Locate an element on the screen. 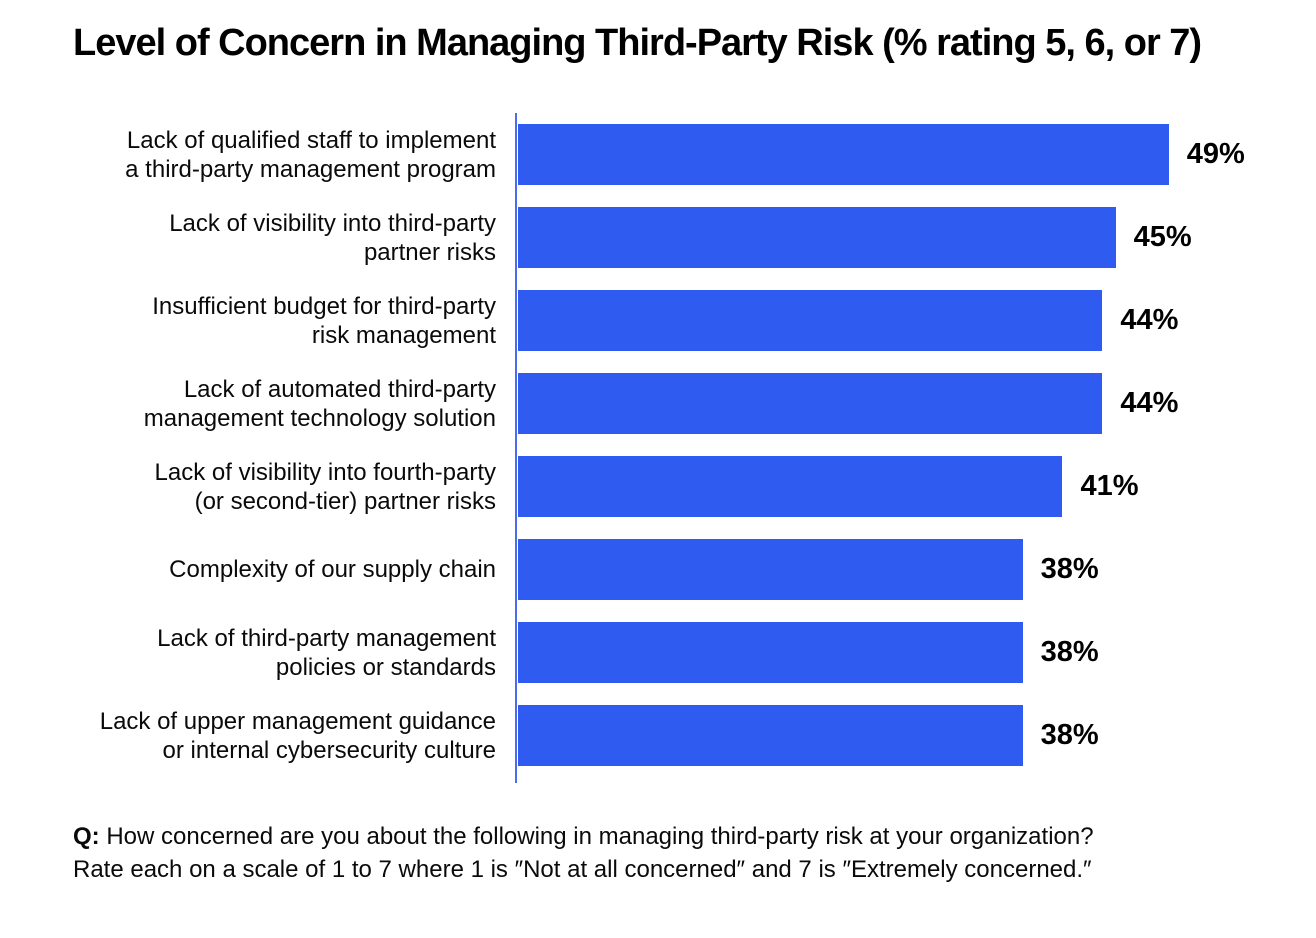 This screenshot has height=938, width=1316. category-label: Complexity of our supply chain is located at coordinates (332, 569).